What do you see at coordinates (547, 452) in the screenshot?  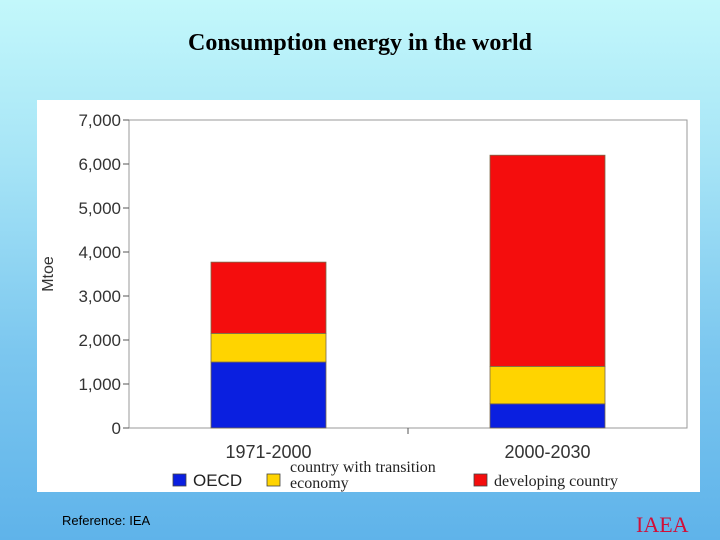 I see `x-tick-label: 2000-2030` at bounding box center [547, 452].